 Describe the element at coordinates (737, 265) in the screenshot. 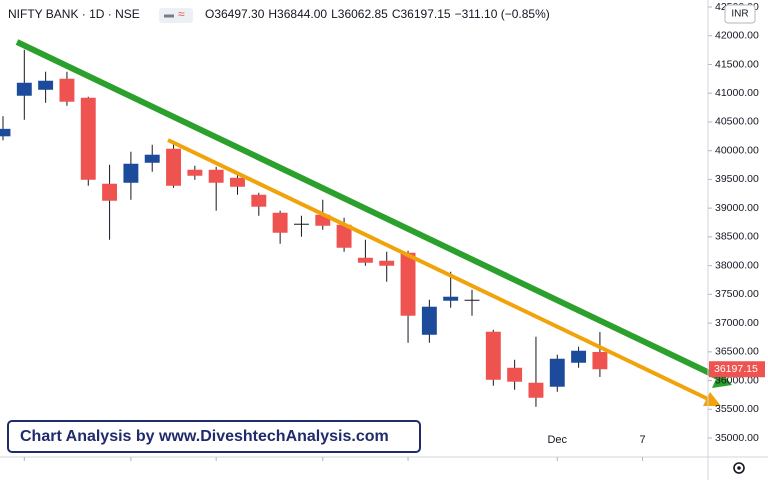

I see `y-tick-label: 38000.00` at that location.